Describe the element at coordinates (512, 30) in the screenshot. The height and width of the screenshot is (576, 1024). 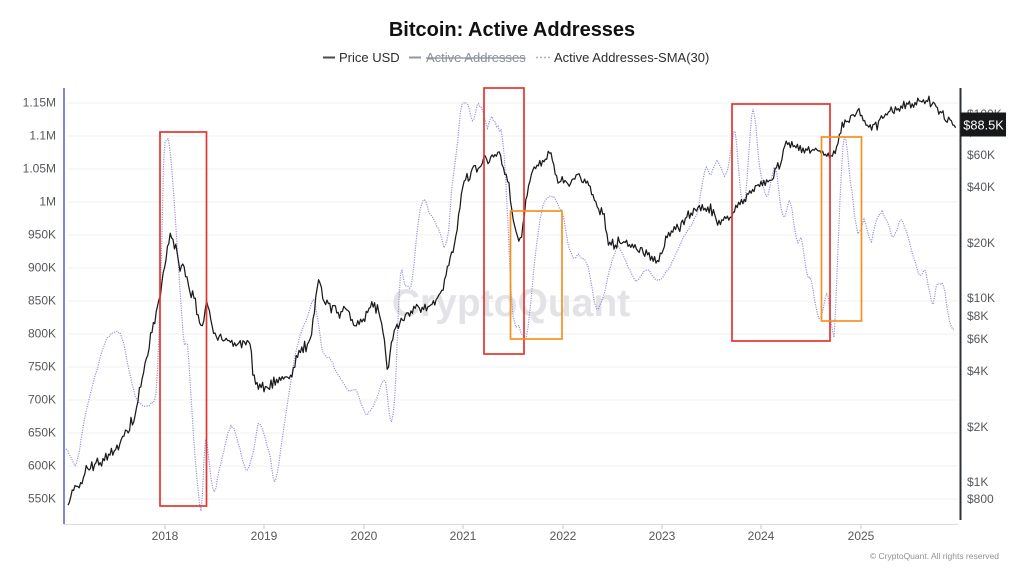
I see `svg-text: Bitcoin: Active Addresses` at that location.